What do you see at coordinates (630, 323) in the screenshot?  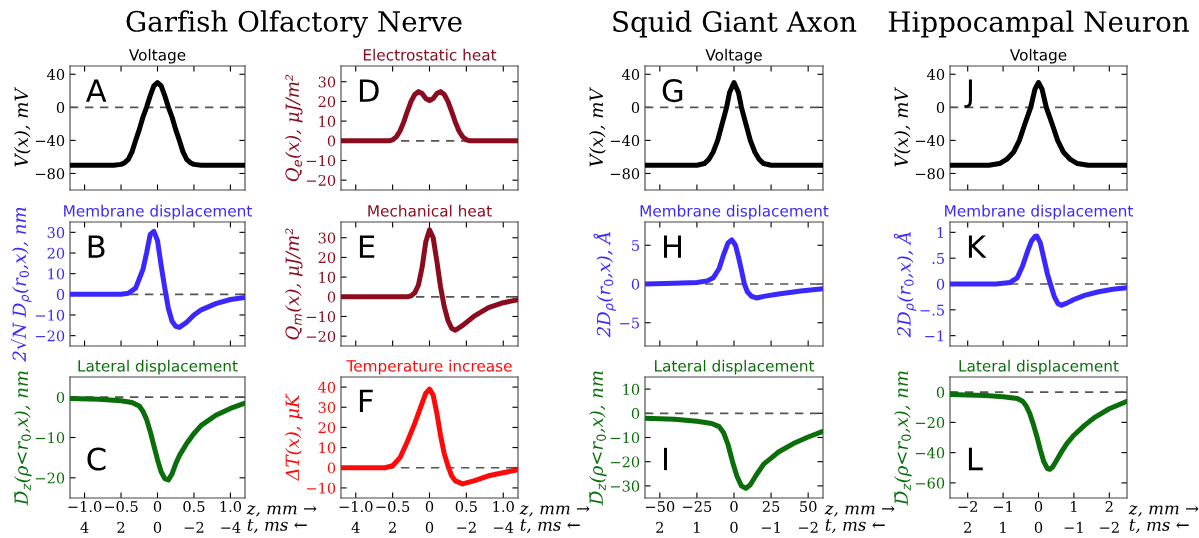 I see `y-tick-label: −5` at bounding box center [630, 323].